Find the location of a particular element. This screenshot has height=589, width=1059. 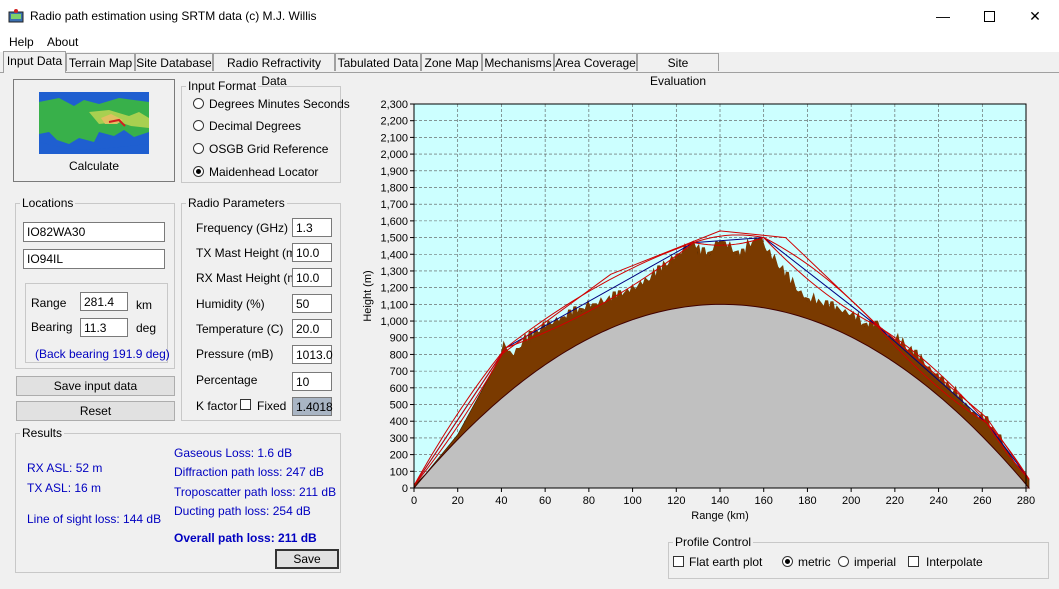

tab-input-data: Input Data is located at coordinates (34, 62).